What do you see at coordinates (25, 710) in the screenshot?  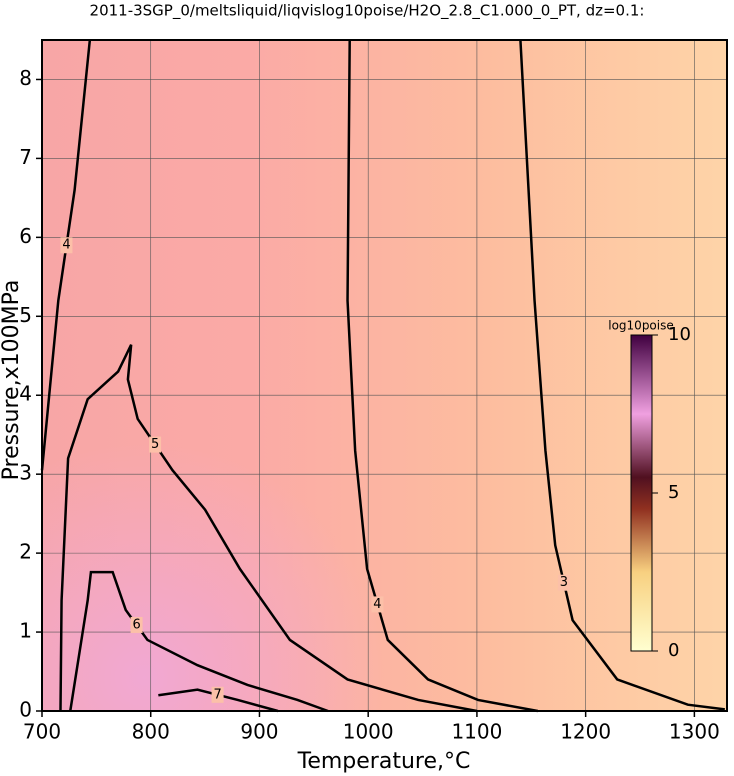 I see `y-tick-label: 0` at bounding box center [25, 710].